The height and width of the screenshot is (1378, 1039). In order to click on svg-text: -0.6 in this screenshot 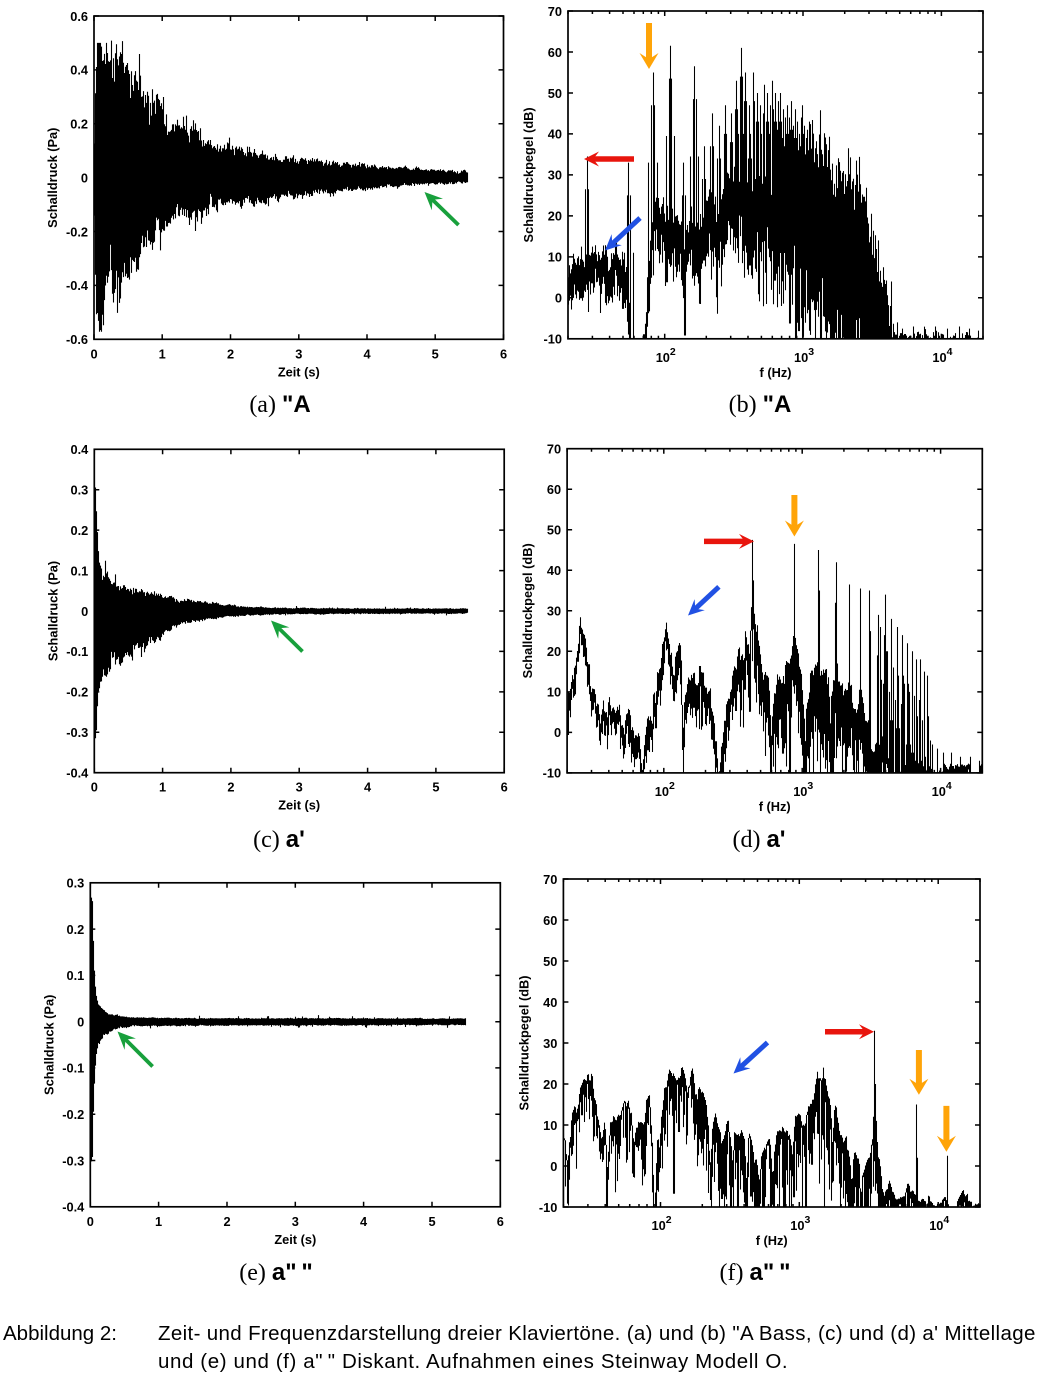, I will do `click(77, 339)`.